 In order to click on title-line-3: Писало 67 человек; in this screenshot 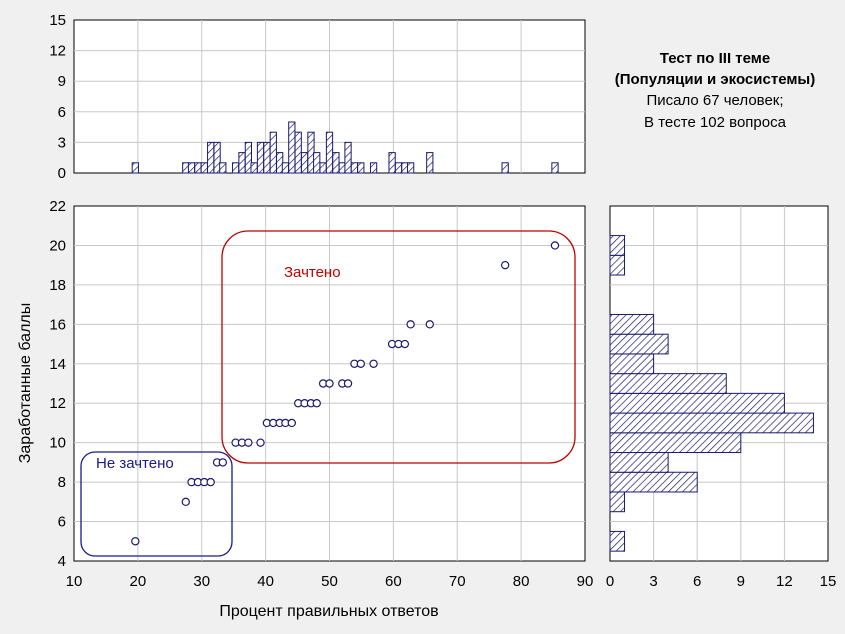, I will do `click(714, 100)`.